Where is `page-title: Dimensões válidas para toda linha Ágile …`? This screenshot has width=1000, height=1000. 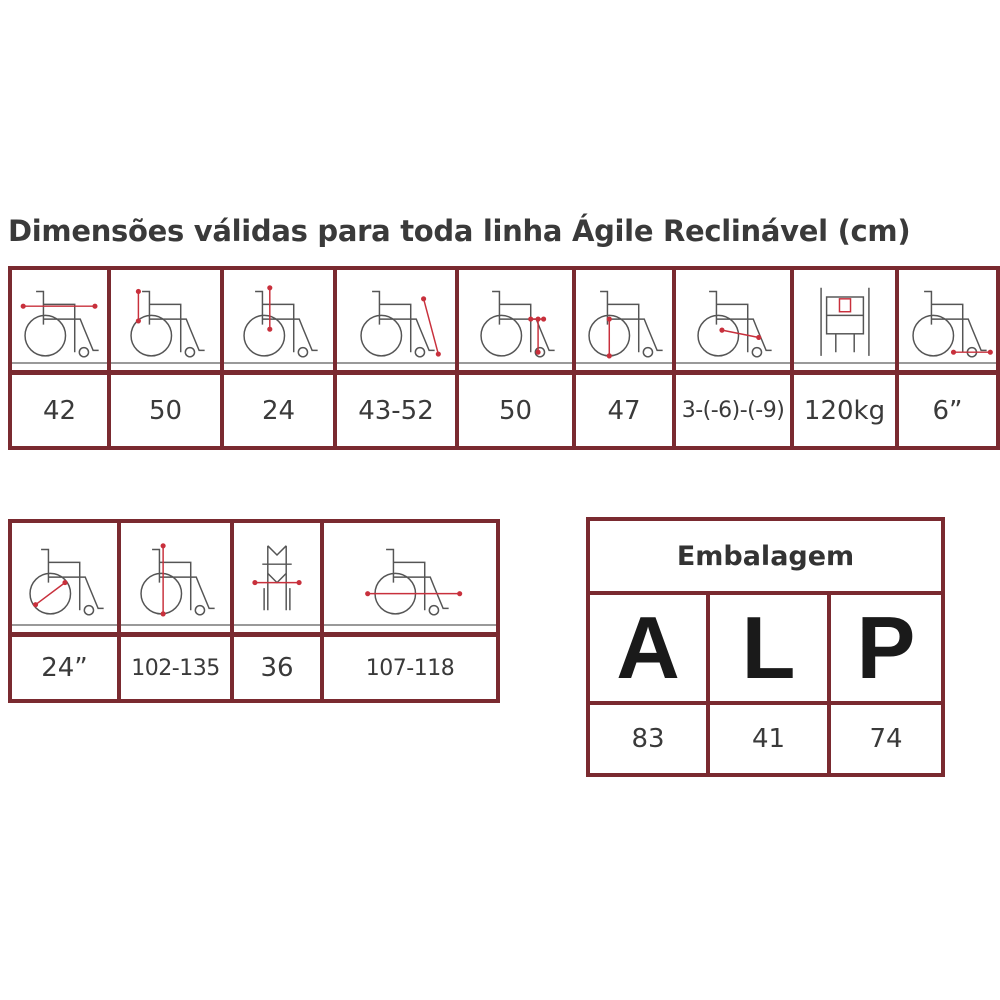 page-title: Dimensões válidas para toda linha Ágile … is located at coordinates (459, 231).